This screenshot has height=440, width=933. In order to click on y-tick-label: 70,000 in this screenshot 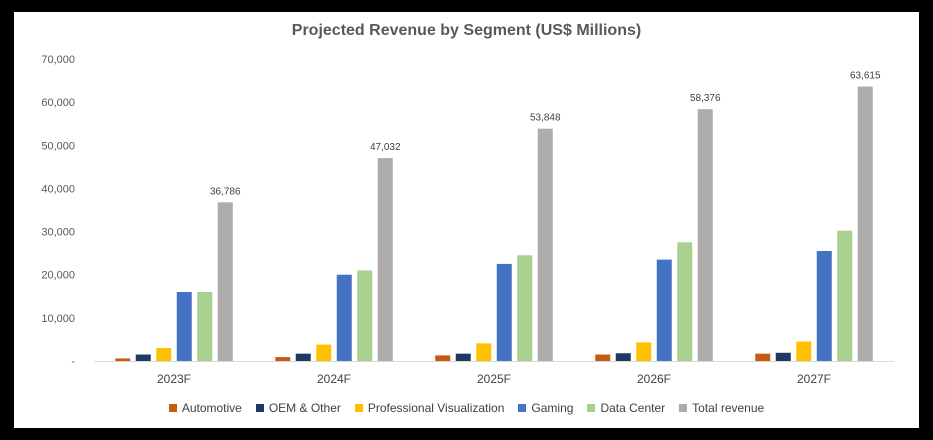, I will do `click(58, 60)`.